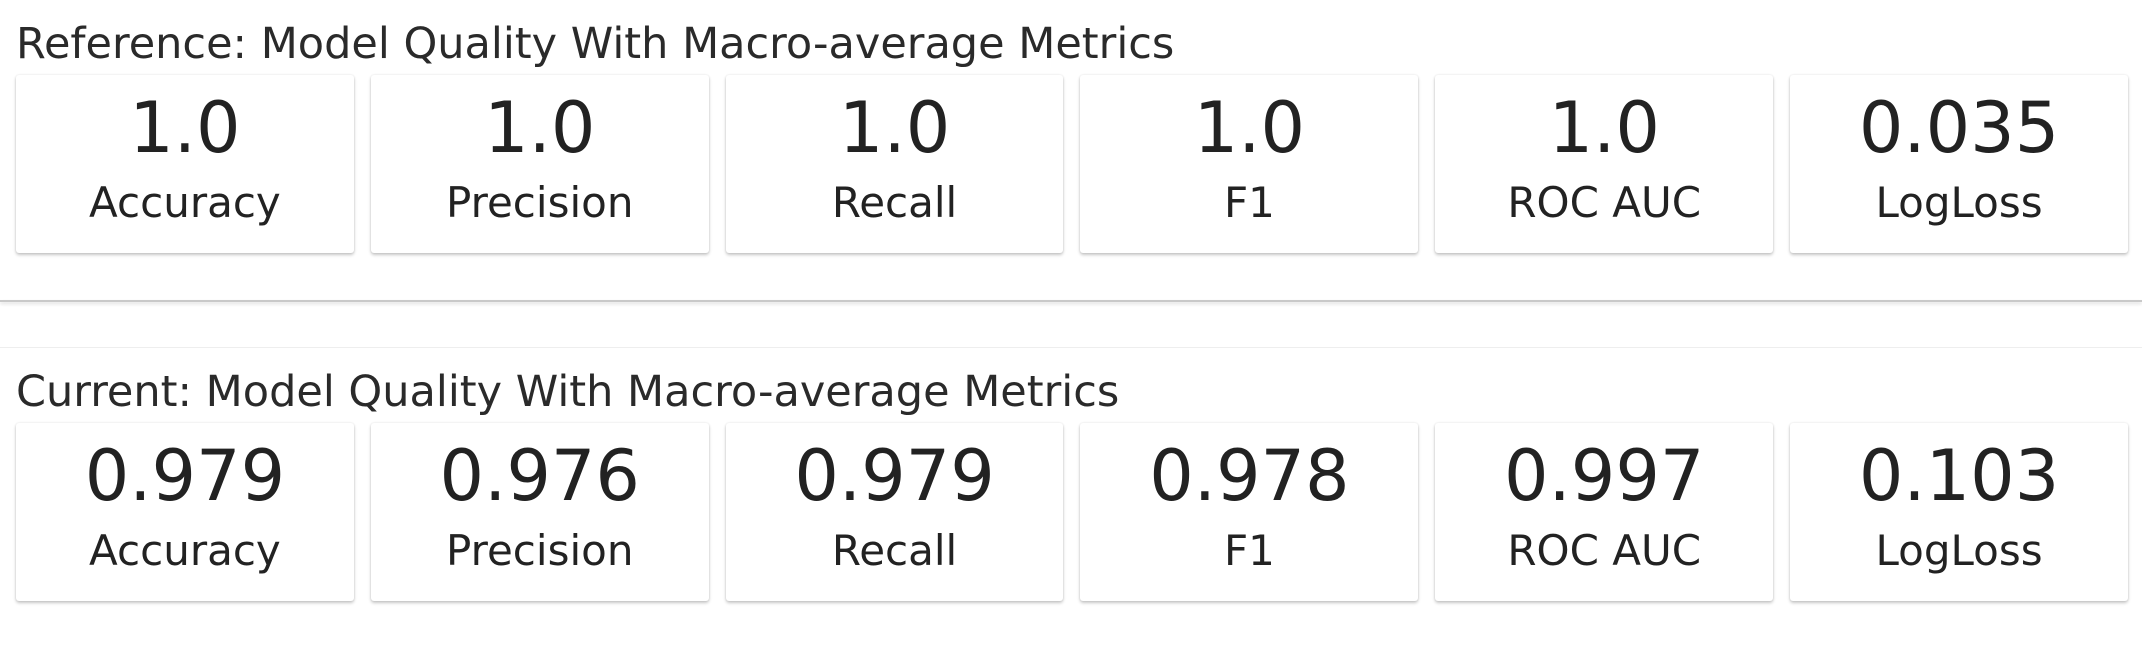  I want to click on reference-recall-card: 1.0 Recall, so click(894, 164).